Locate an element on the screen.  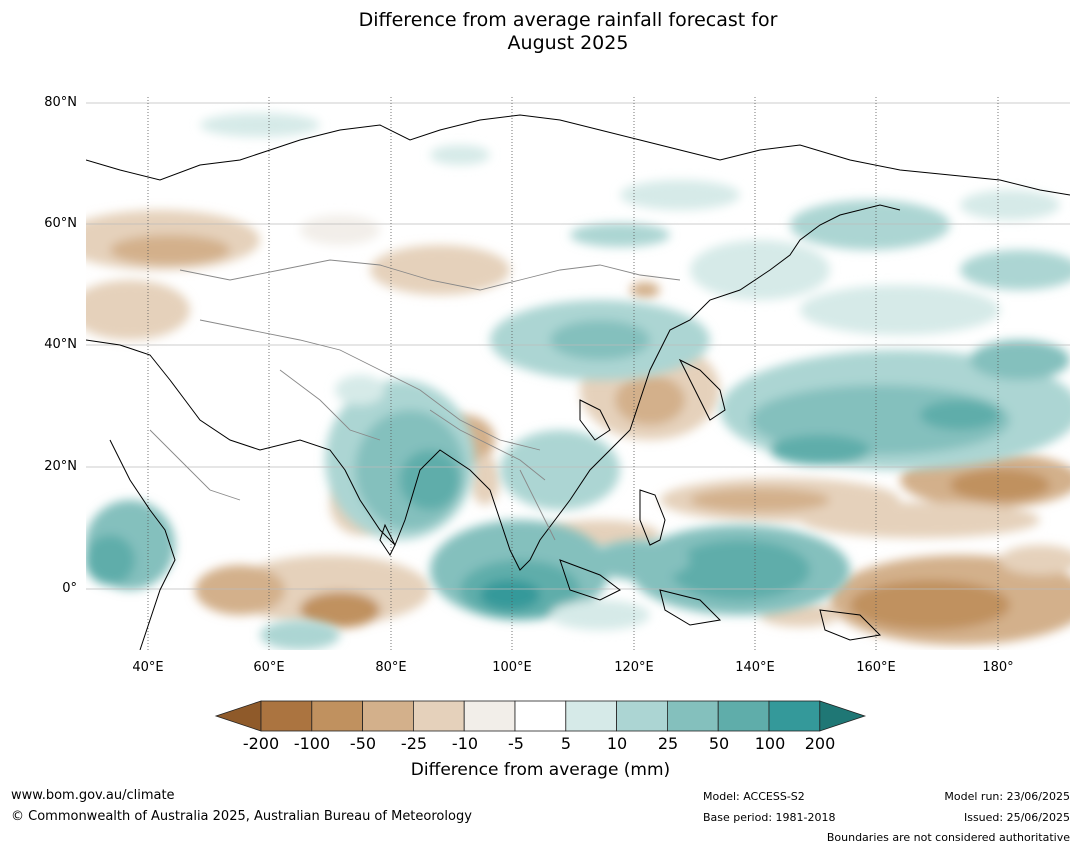
website-link: www.bom.gov.au/climate is located at coordinates (93, 795).